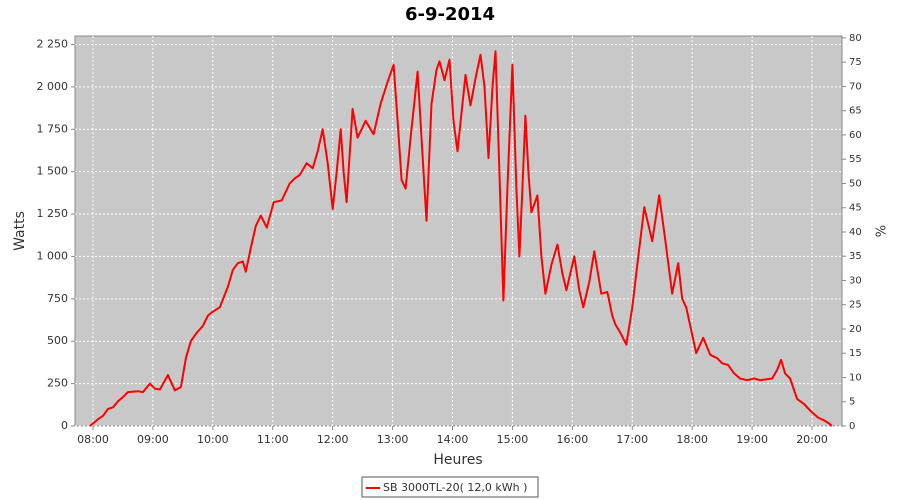  What do you see at coordinates (153, 439) in the screenshot?
I see `x-tick-label: 09:00` at bounding box center [153, 439].